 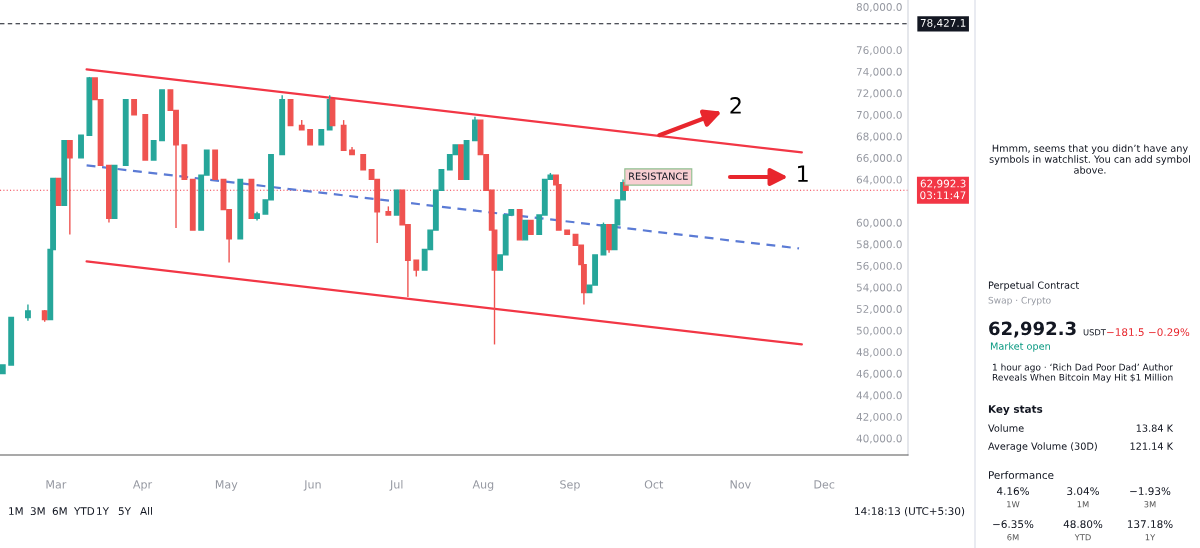 I want to click on text: Market open, so click(x=1020, y=347).